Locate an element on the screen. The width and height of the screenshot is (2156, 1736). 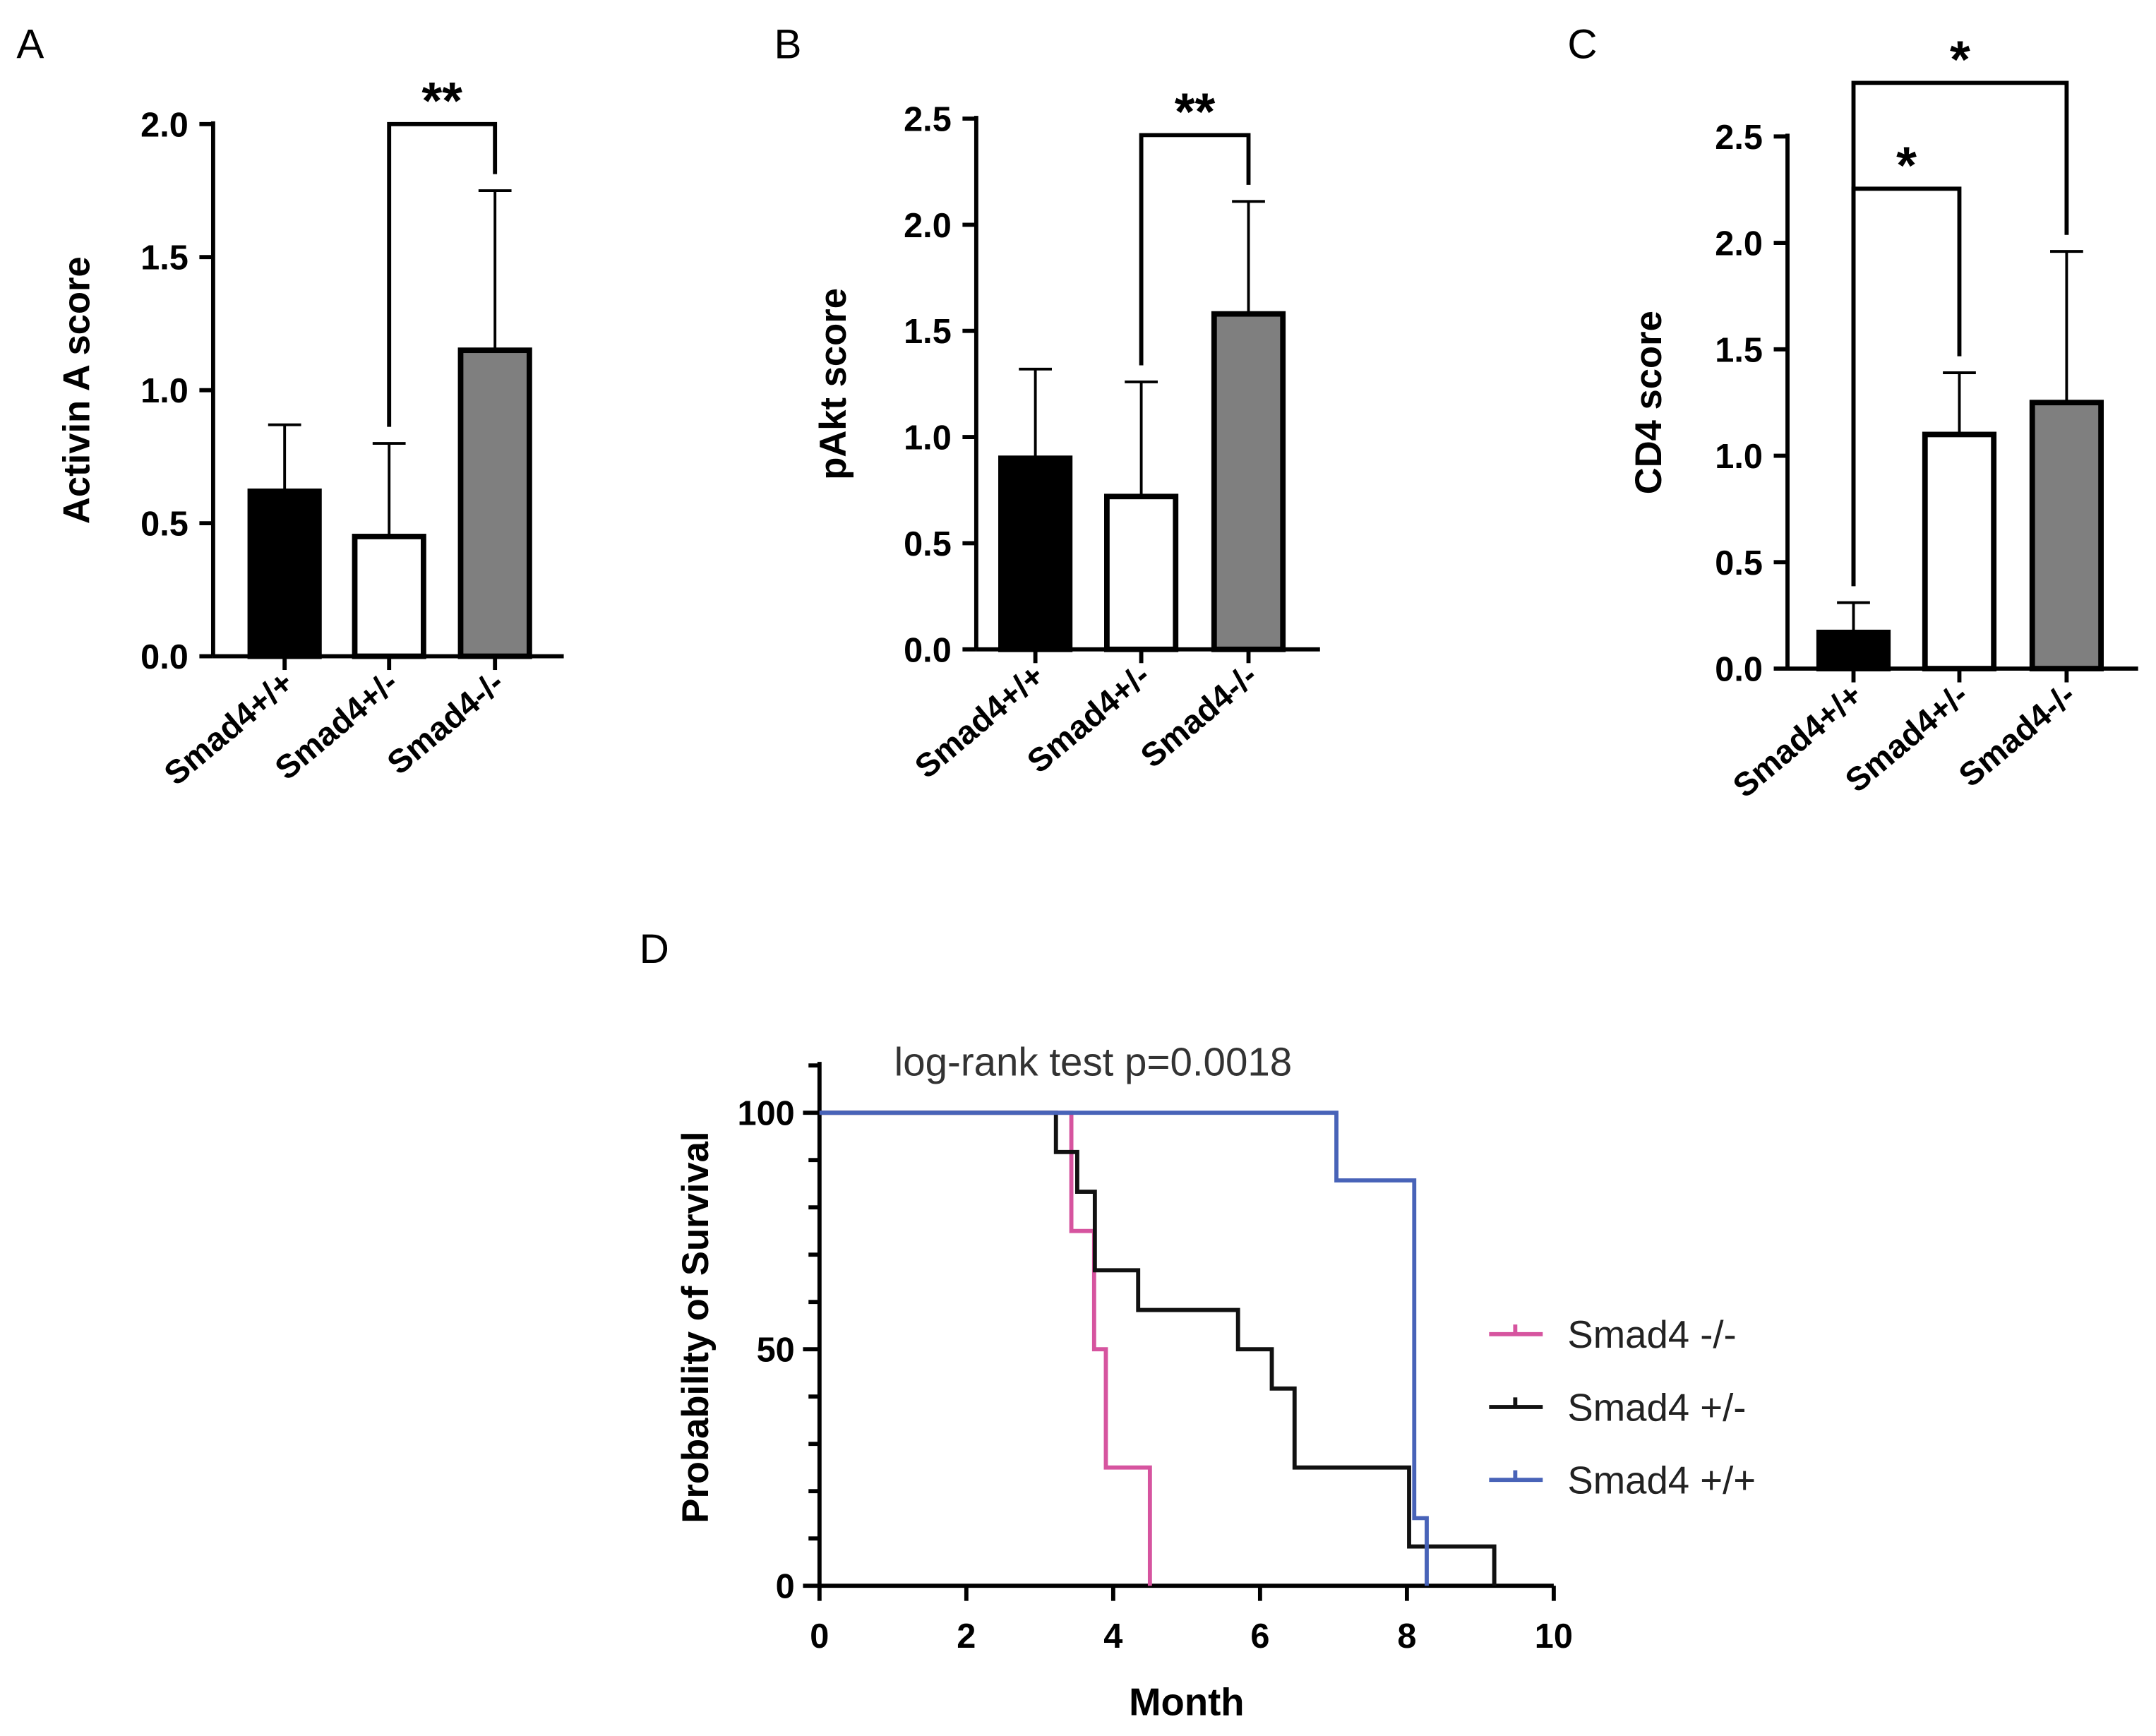
legend-label: Smad4 +/- is located at coordinates (1657, 1407).